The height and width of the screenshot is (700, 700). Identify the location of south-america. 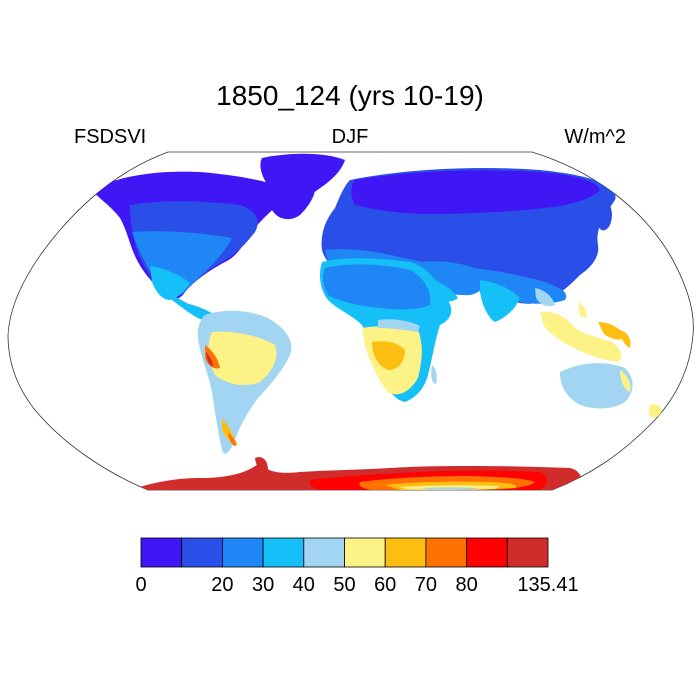
(244, 382).